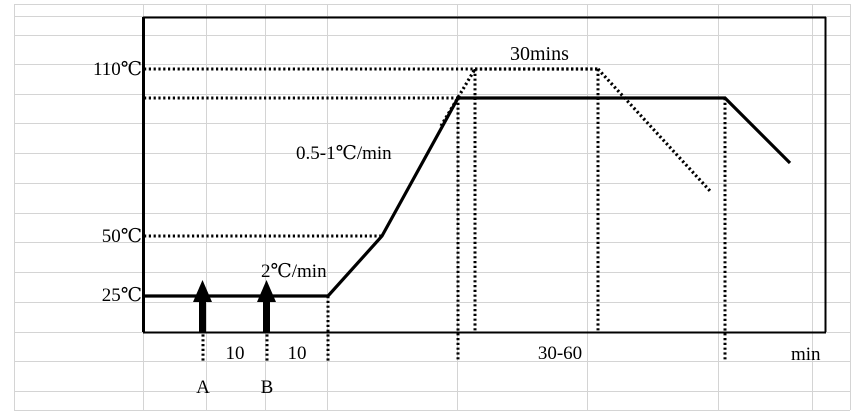 The image size is (863, 416). Describe the element at coordinates (576, 130) in the screenshot. I see `target-profile-dotted-curve` at that location.